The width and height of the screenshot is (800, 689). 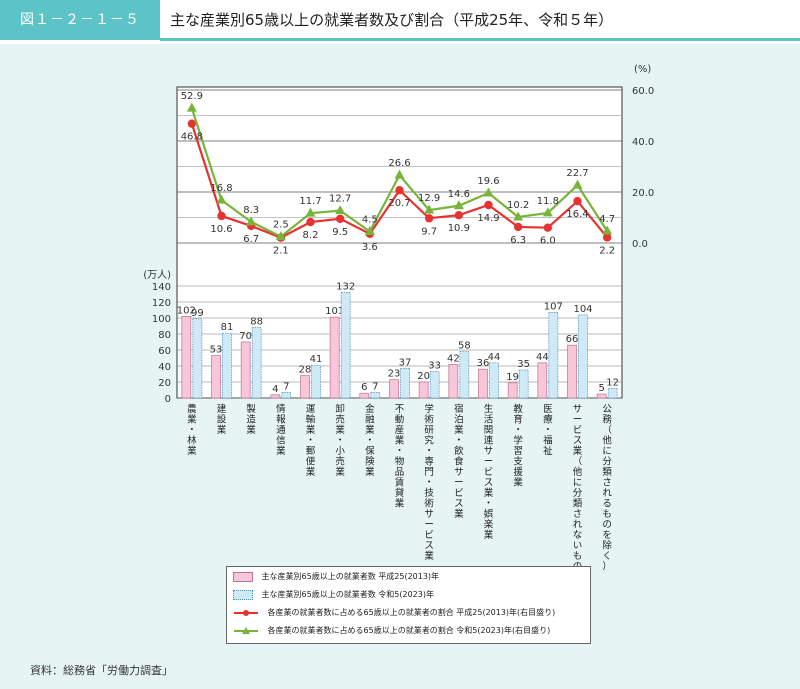 What do you see at coordinates (311, 235) in the screenshot?
I see `line-label-2013: 8.2` at bounding box center [311, 235].